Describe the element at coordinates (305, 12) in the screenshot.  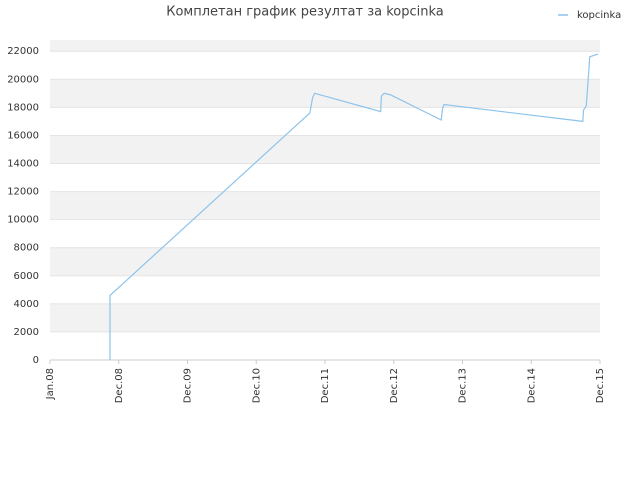
I see `chart-title: Комплетан график резултат за kopcinka` at that location.